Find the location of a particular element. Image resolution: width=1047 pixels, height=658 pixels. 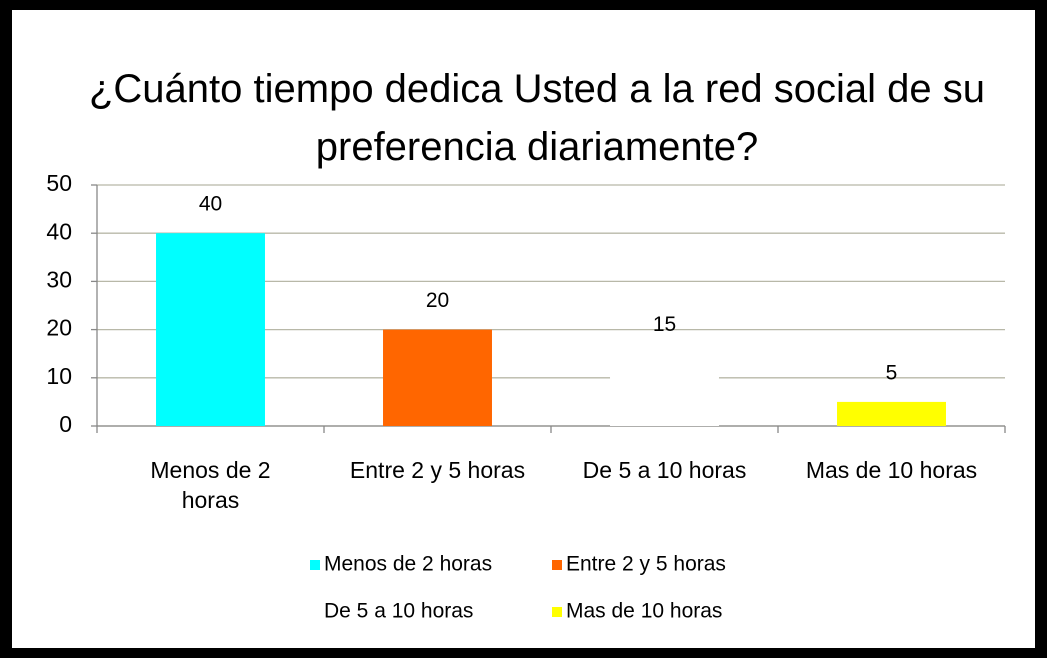

data-label: 40 is located at coordinates (210, 204).